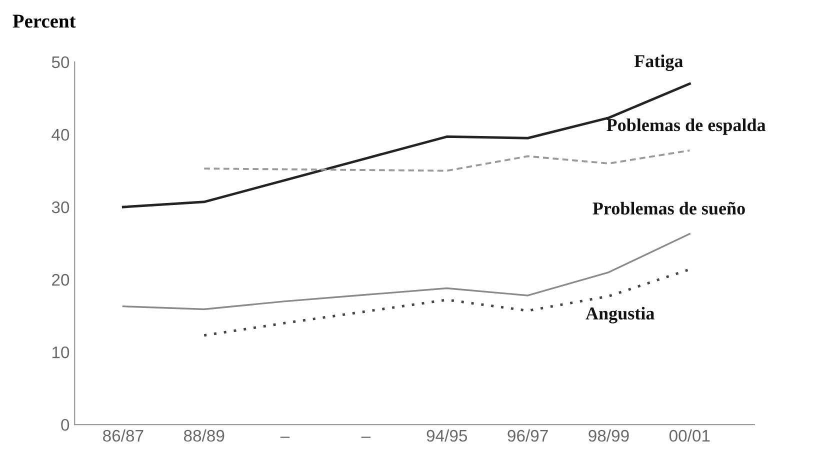  Describe the element at coordinates (61, 62) in the screenshot. I see `y-tick-label: 50` at that location.